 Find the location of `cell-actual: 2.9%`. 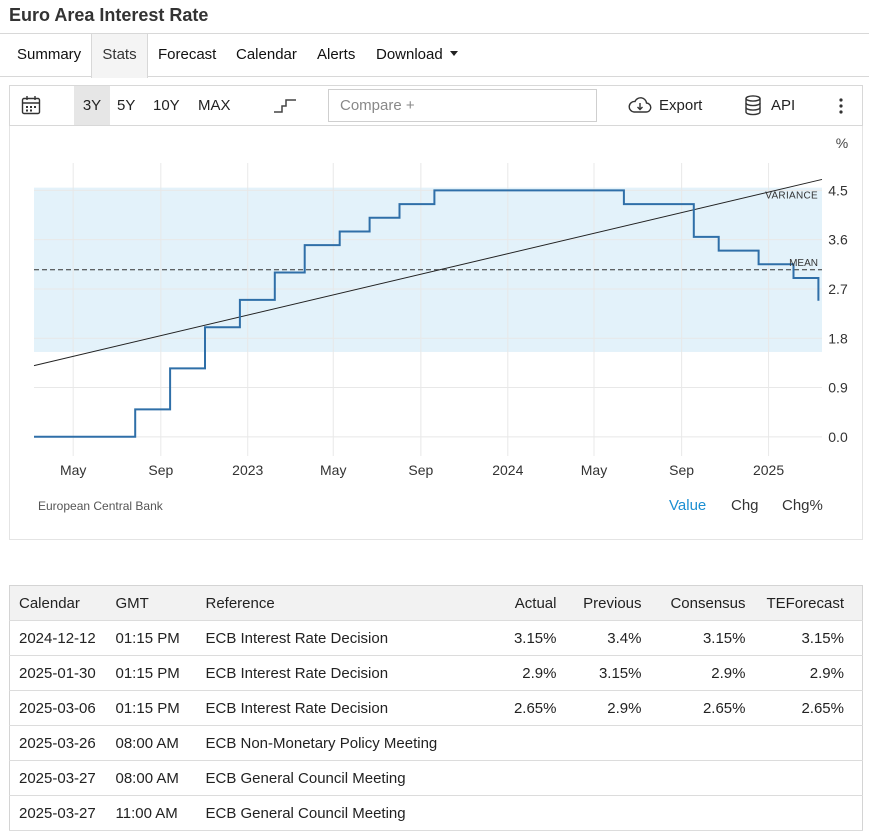

cell-actual: 2.9% is located at coordinates (517, 673).